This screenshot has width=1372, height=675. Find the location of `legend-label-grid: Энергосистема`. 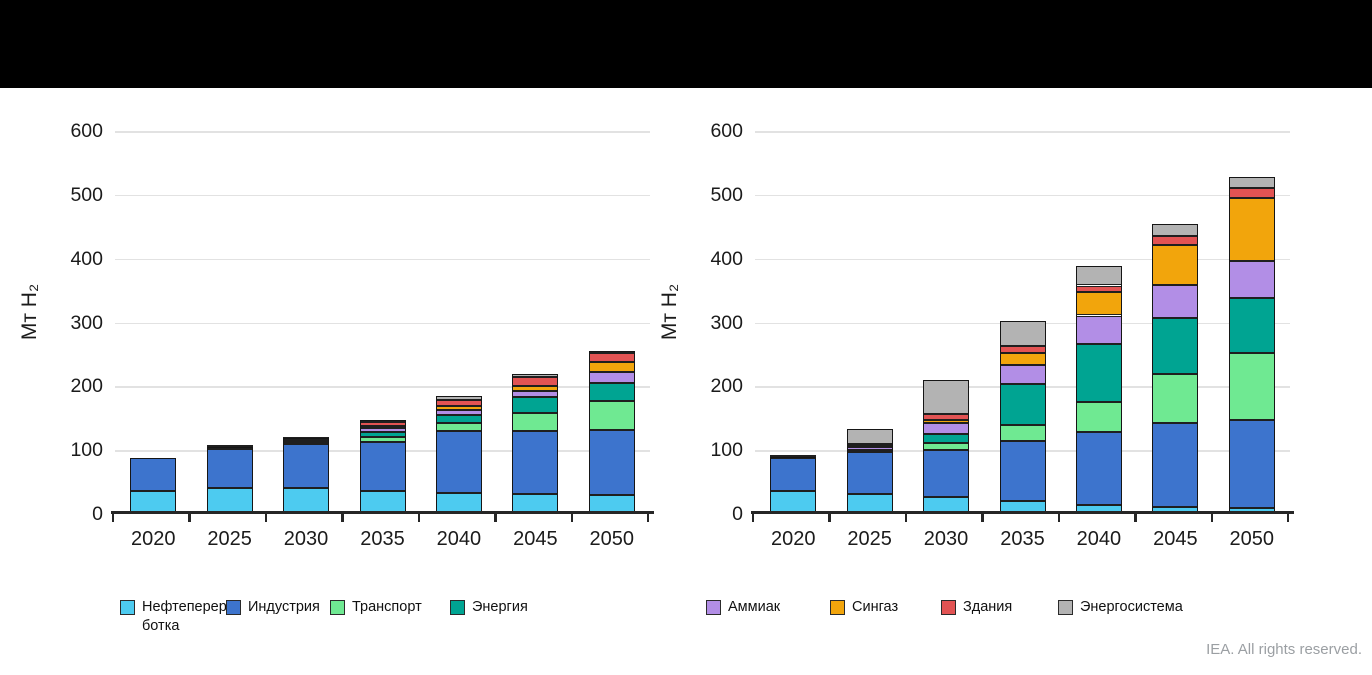

legend-label-grid: Энергосистема is located at coordinates (1131, 607).